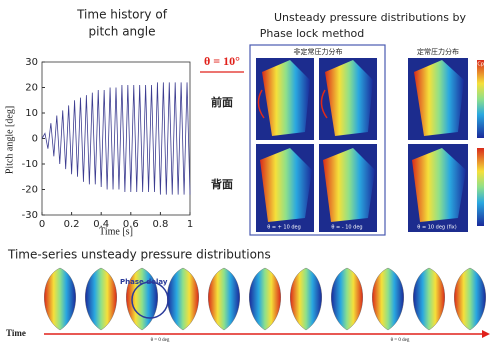 This screenshot has width=492, height=344. I want to click on pitch-line, so click(116, 138).